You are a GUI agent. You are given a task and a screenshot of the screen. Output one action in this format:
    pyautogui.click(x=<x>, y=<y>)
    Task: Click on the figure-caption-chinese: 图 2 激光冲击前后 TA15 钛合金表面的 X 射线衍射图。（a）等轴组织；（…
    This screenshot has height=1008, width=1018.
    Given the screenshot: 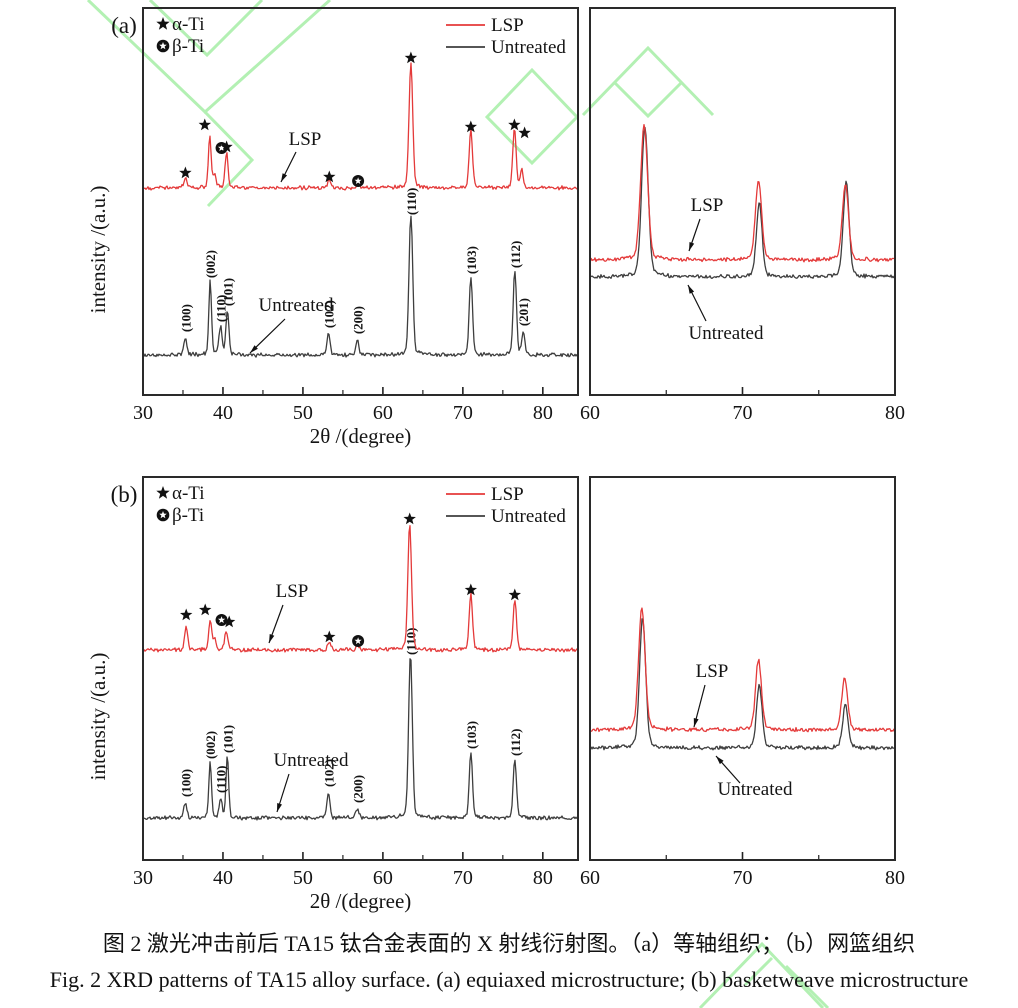 What is the action you would take?
    pyautogui.click(x=509, y=943)
    